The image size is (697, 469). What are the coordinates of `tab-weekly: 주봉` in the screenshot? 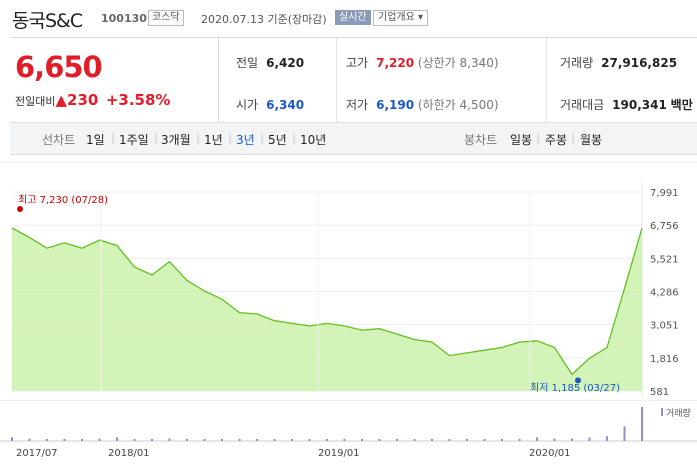 It's located at (556, 140).